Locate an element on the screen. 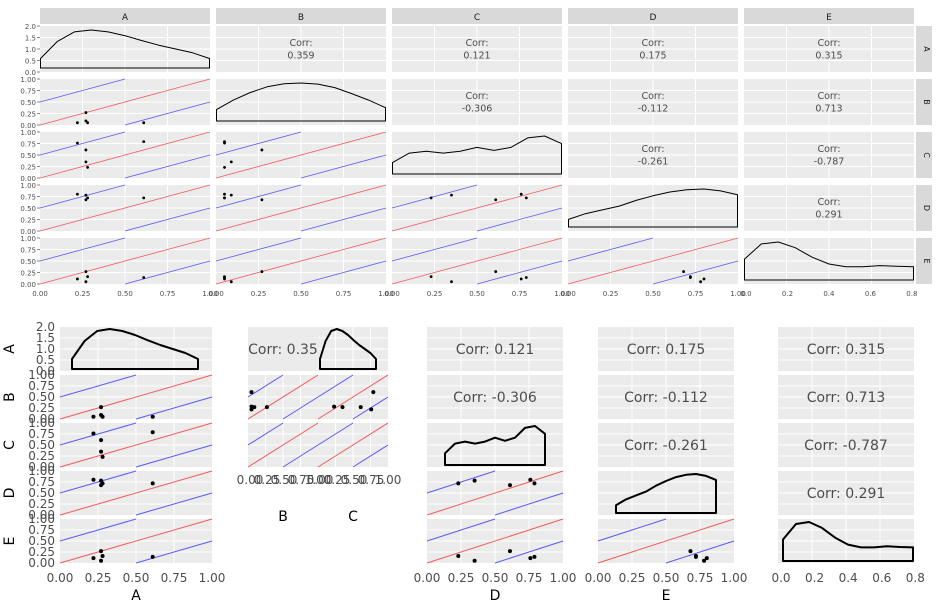 The image size is (942, 607). panel-E-E is located at coordinates (829, 261).